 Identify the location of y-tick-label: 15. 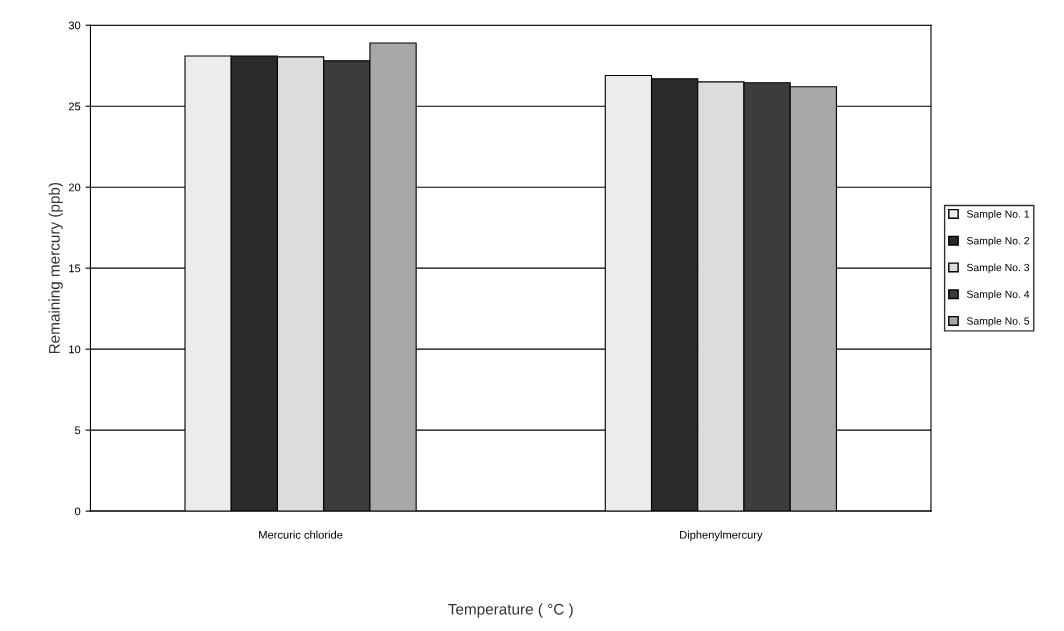
(75, 268).